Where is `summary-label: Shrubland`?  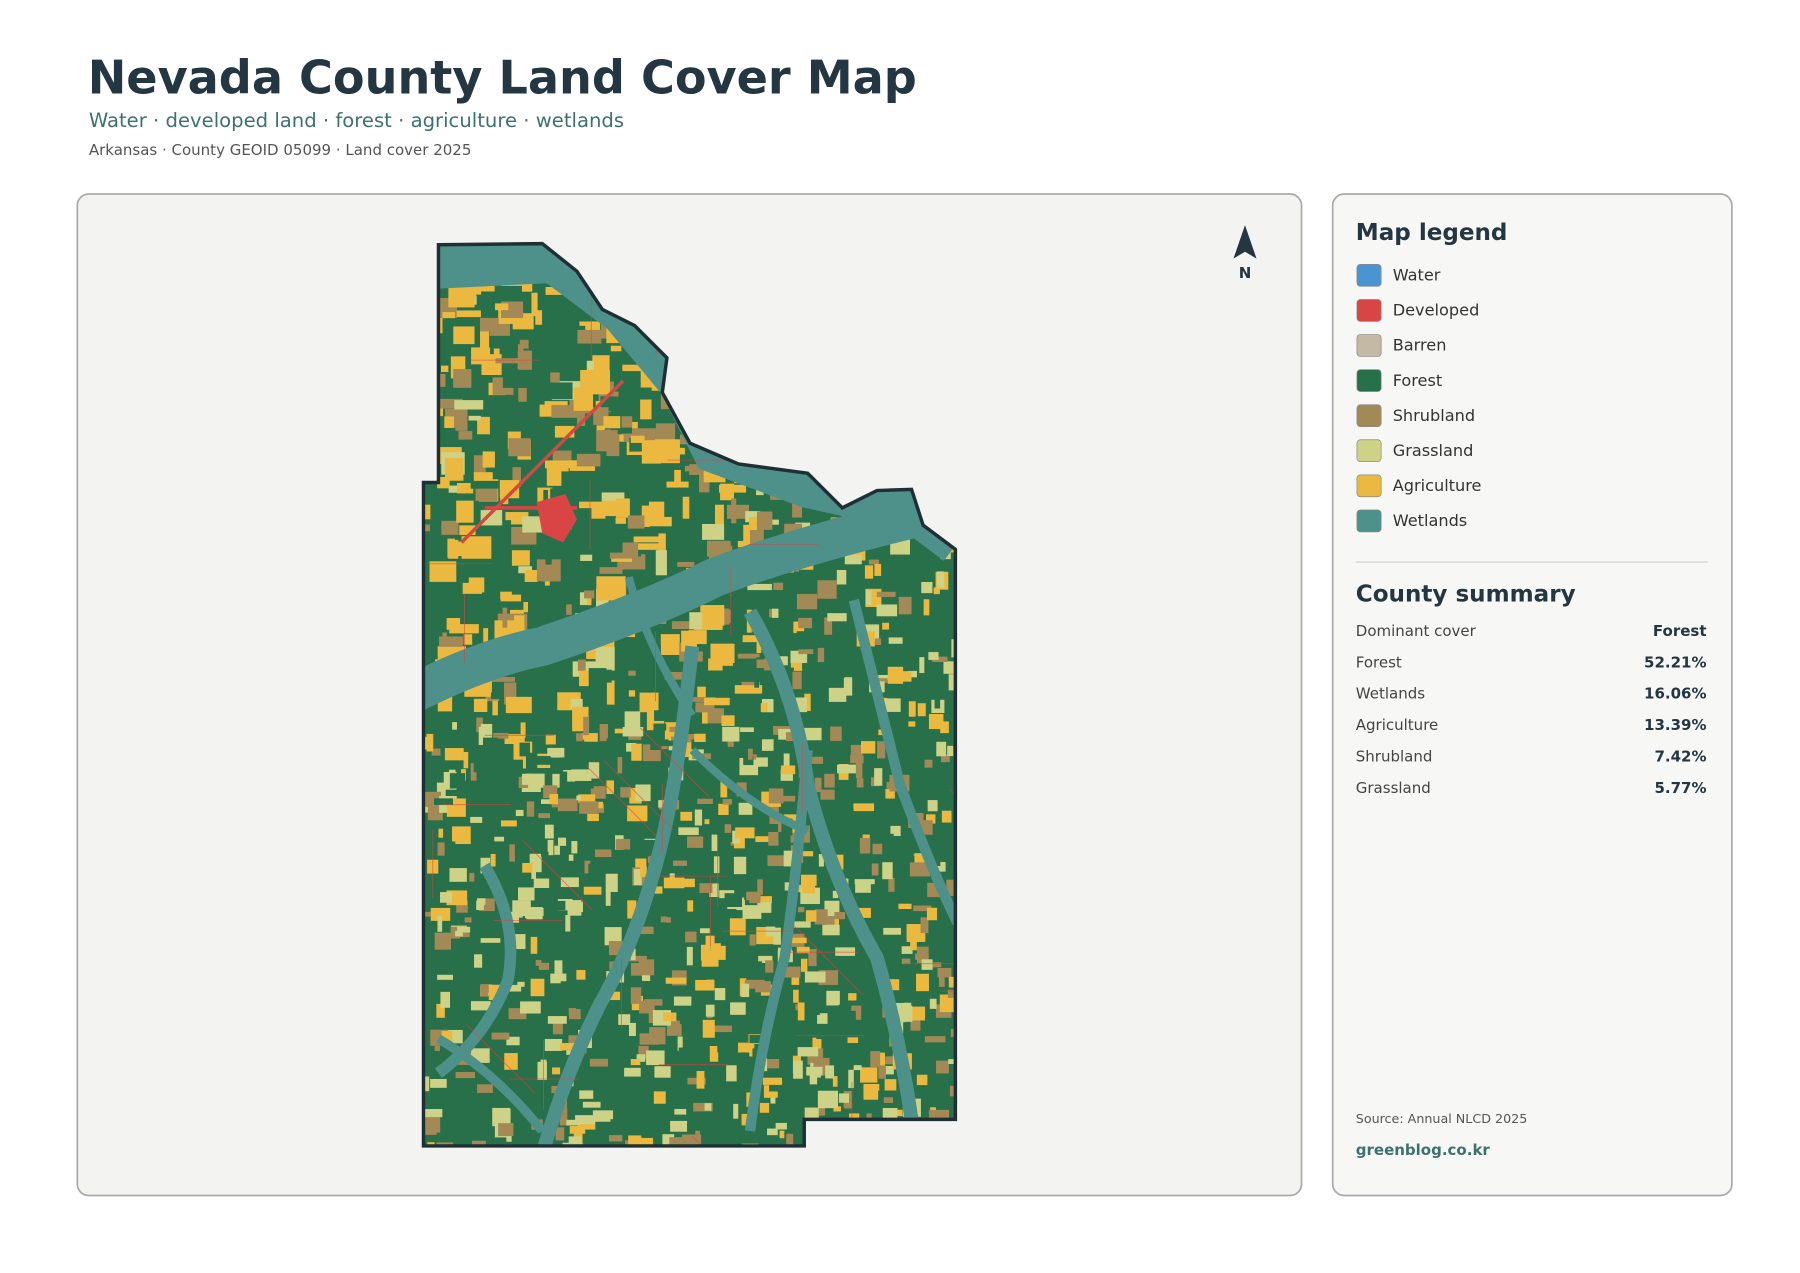
summary-label: Shrubland is located at coordinates (1394, 756).